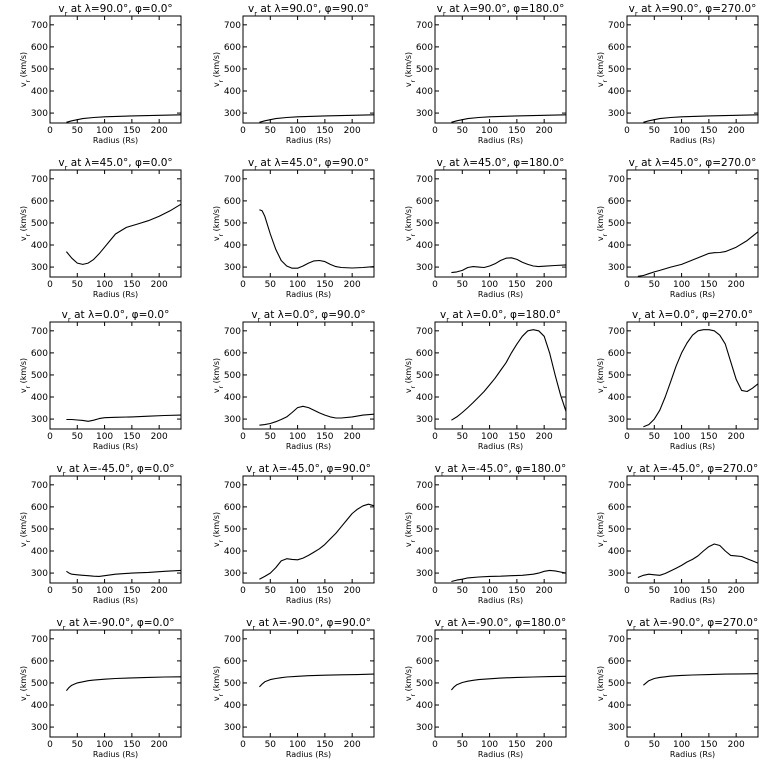  I want to click on panel-title: vr at λ=45.0°, φ=270.0°, so click(693, 164).